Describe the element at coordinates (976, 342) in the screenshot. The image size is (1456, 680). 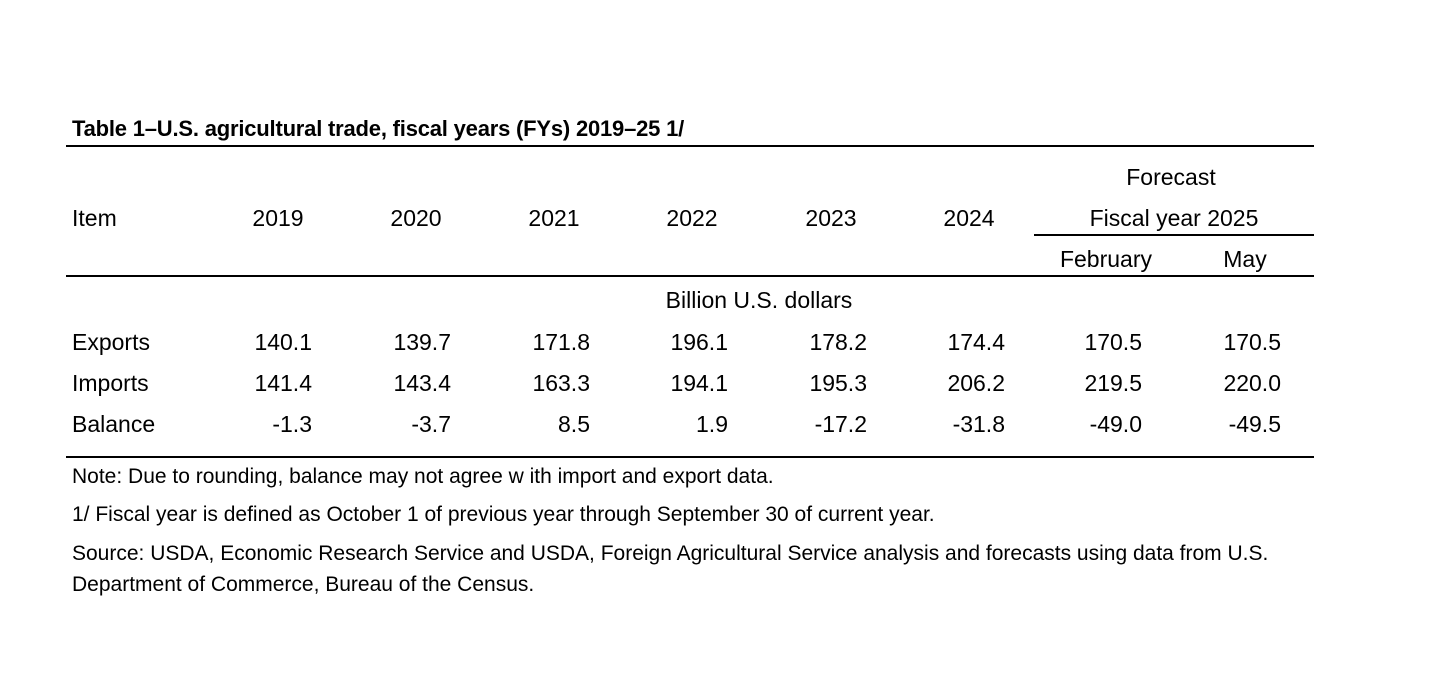
I see `table-cell: 174.4` at that location.